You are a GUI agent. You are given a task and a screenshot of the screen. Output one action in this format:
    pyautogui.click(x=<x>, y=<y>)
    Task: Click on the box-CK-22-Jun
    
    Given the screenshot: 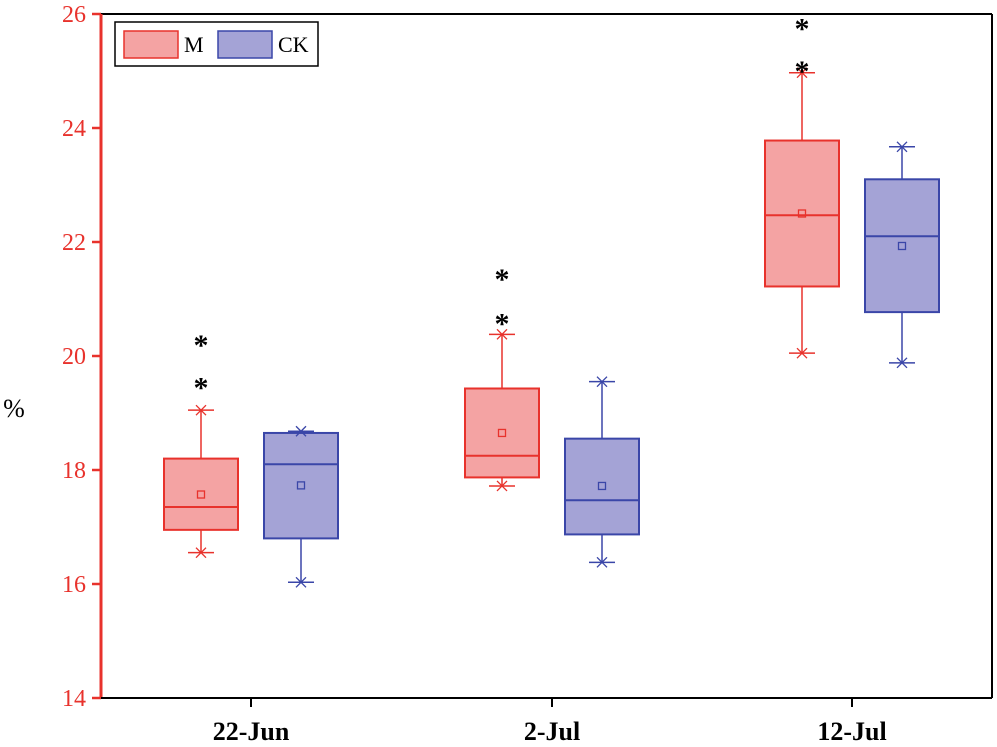 What is the action you would take?
    pyautogui.click(x=301, y=506)
    